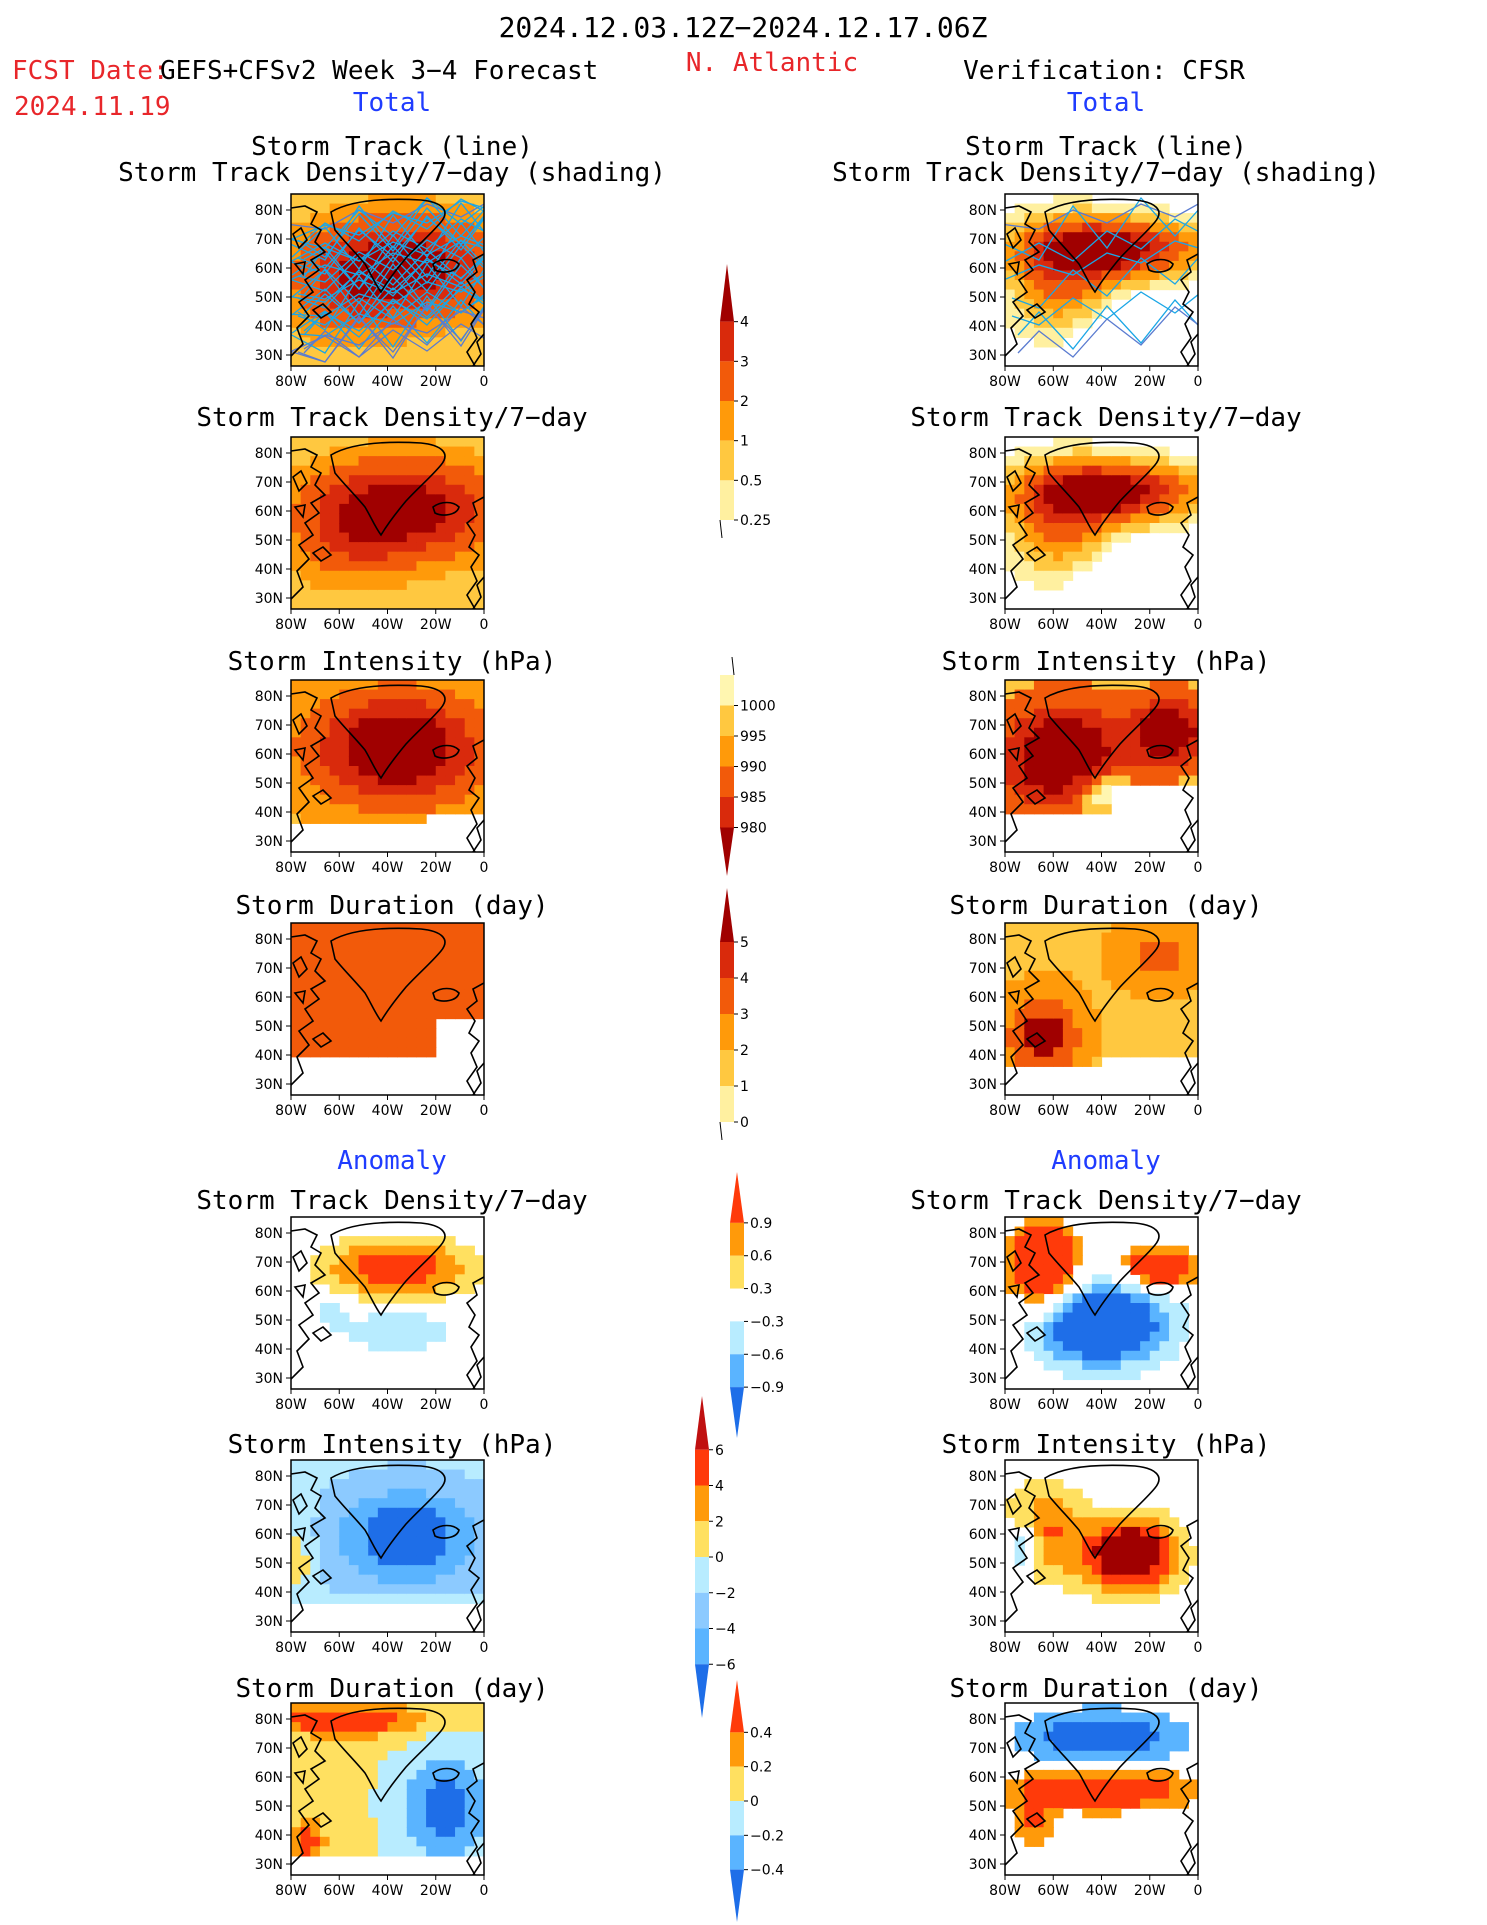  What do you see at coordinates (743, 27) in the screenshot?
I see `period-title: 2024.12.03.12Z−2024.12.17.06Z` at bounding box center [743, 27].